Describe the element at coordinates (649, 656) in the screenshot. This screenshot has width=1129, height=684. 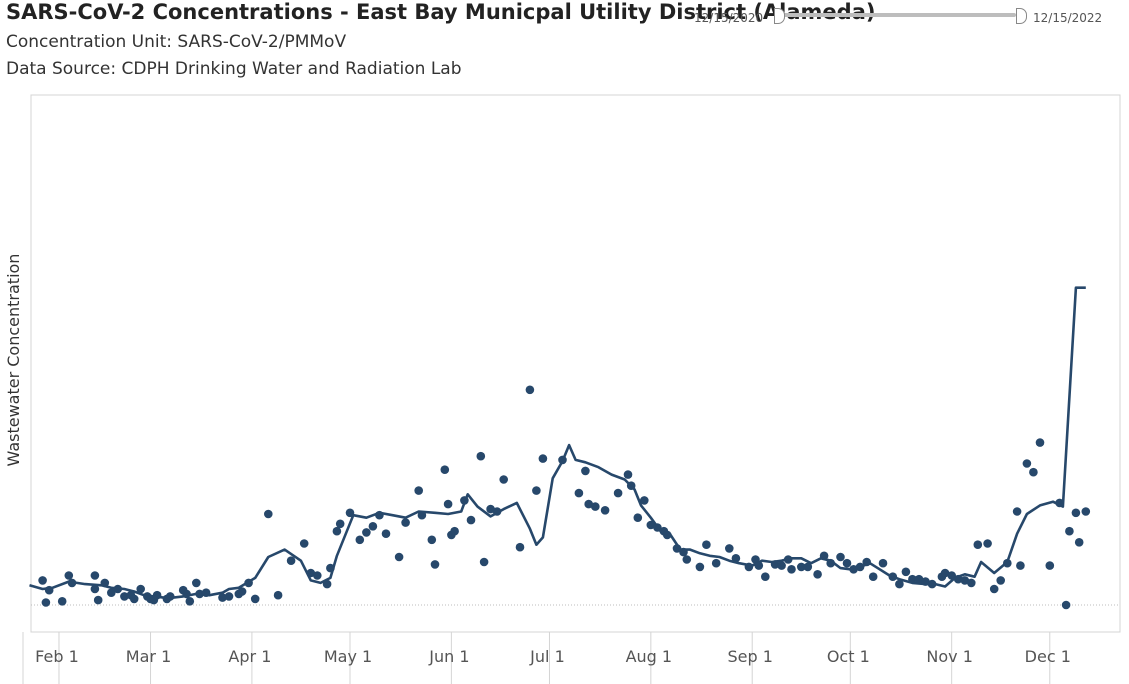
I see `x-tick-label: Aug 1` at that location.